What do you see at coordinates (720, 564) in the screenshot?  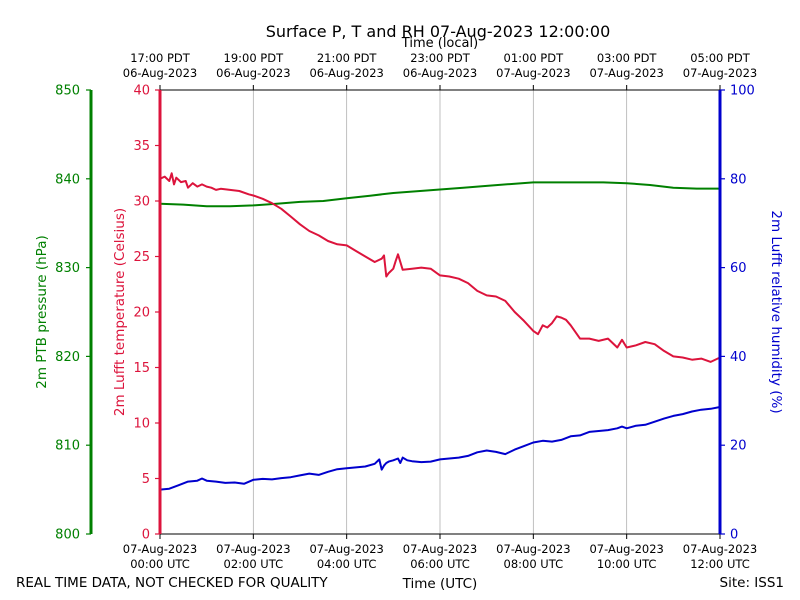 I see `x-tick-label-utc-time: 12:00 UTC` at bounding box center [720, 564].